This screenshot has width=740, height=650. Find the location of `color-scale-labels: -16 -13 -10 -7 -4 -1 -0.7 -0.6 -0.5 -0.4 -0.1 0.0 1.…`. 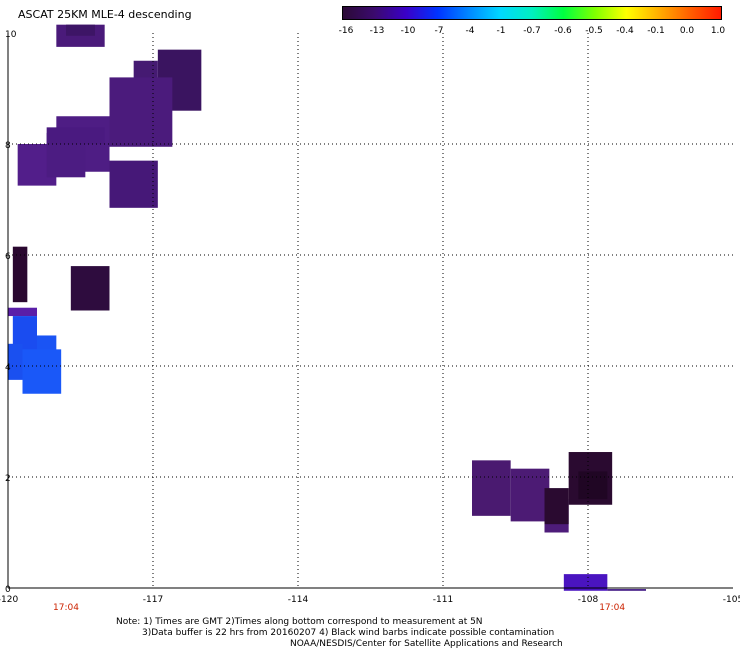

color-scale-labels: -16 -13 -10 -7 -4 -1 -0.7 -0.6 -0.5 -0.4 -0.1 0.0 1.… is located at coordinates (370, 33).